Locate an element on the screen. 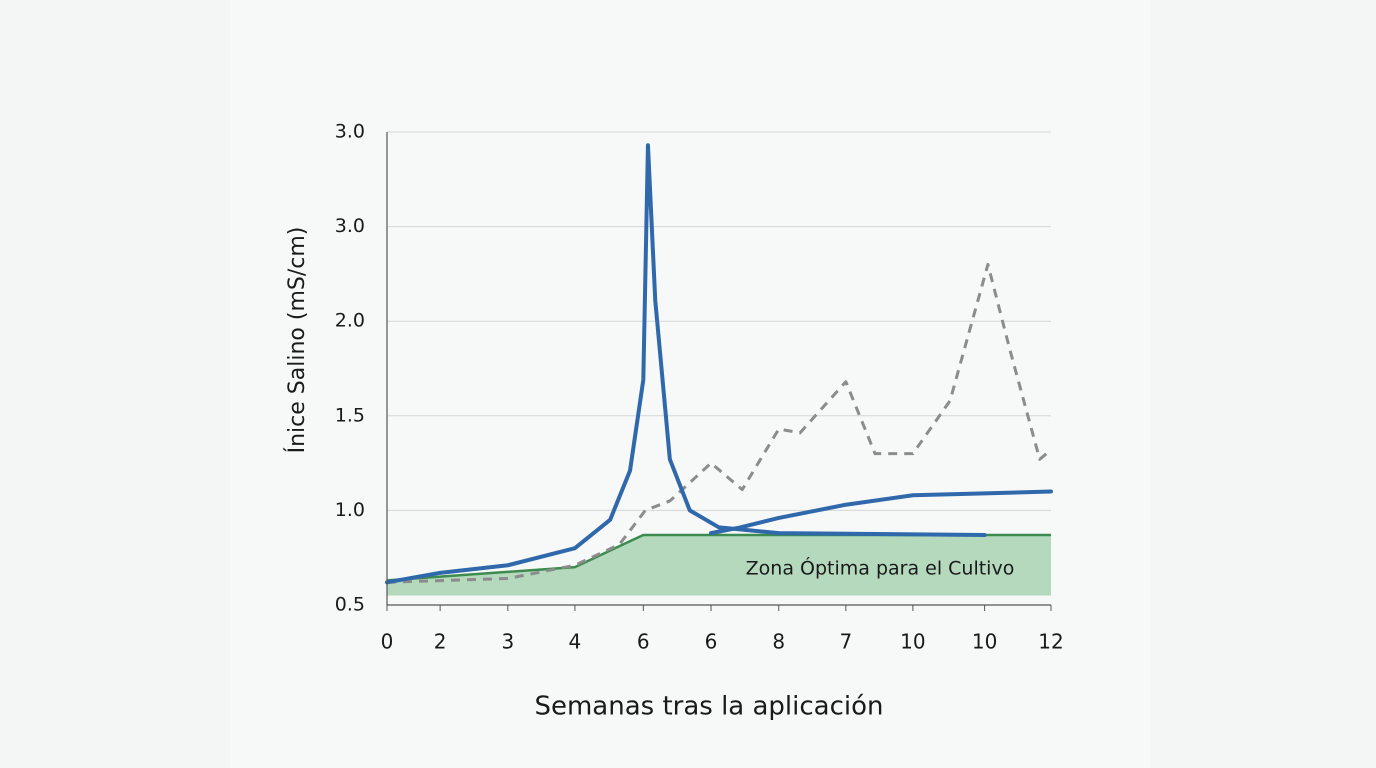  x-tick-label: 8 is located at coordinates (778, 642).